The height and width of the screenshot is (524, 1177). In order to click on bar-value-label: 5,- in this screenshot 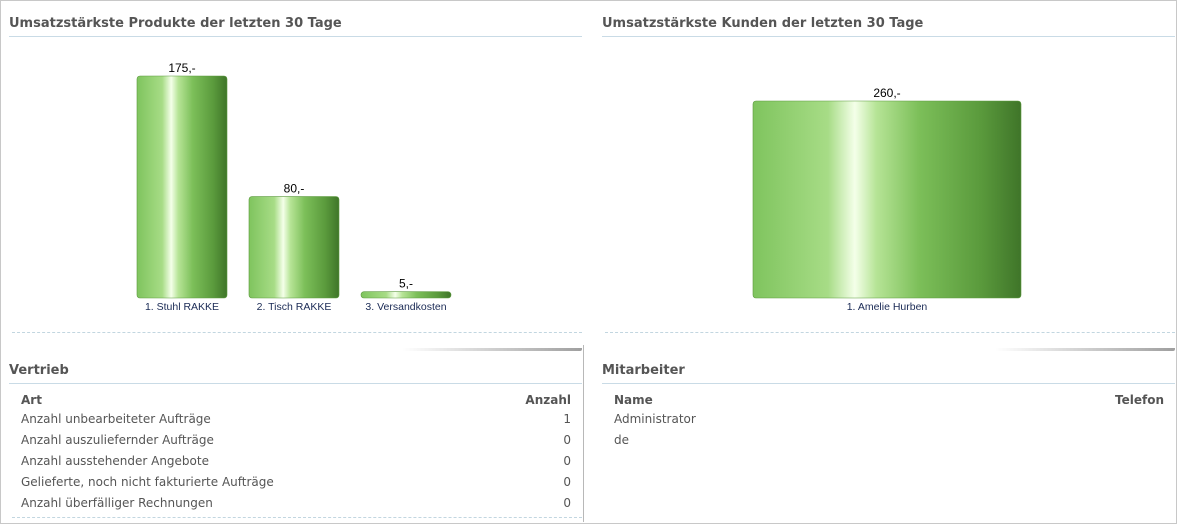, I will do `click(406, 284)`.